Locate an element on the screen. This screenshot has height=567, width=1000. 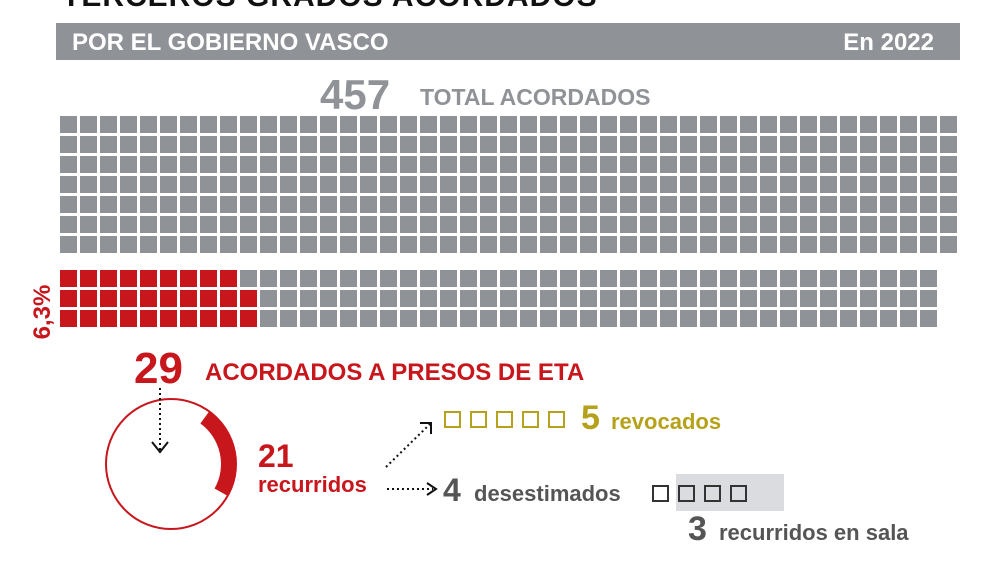
eta-to-circle-arrowhead is located at coordinates (160, 447).